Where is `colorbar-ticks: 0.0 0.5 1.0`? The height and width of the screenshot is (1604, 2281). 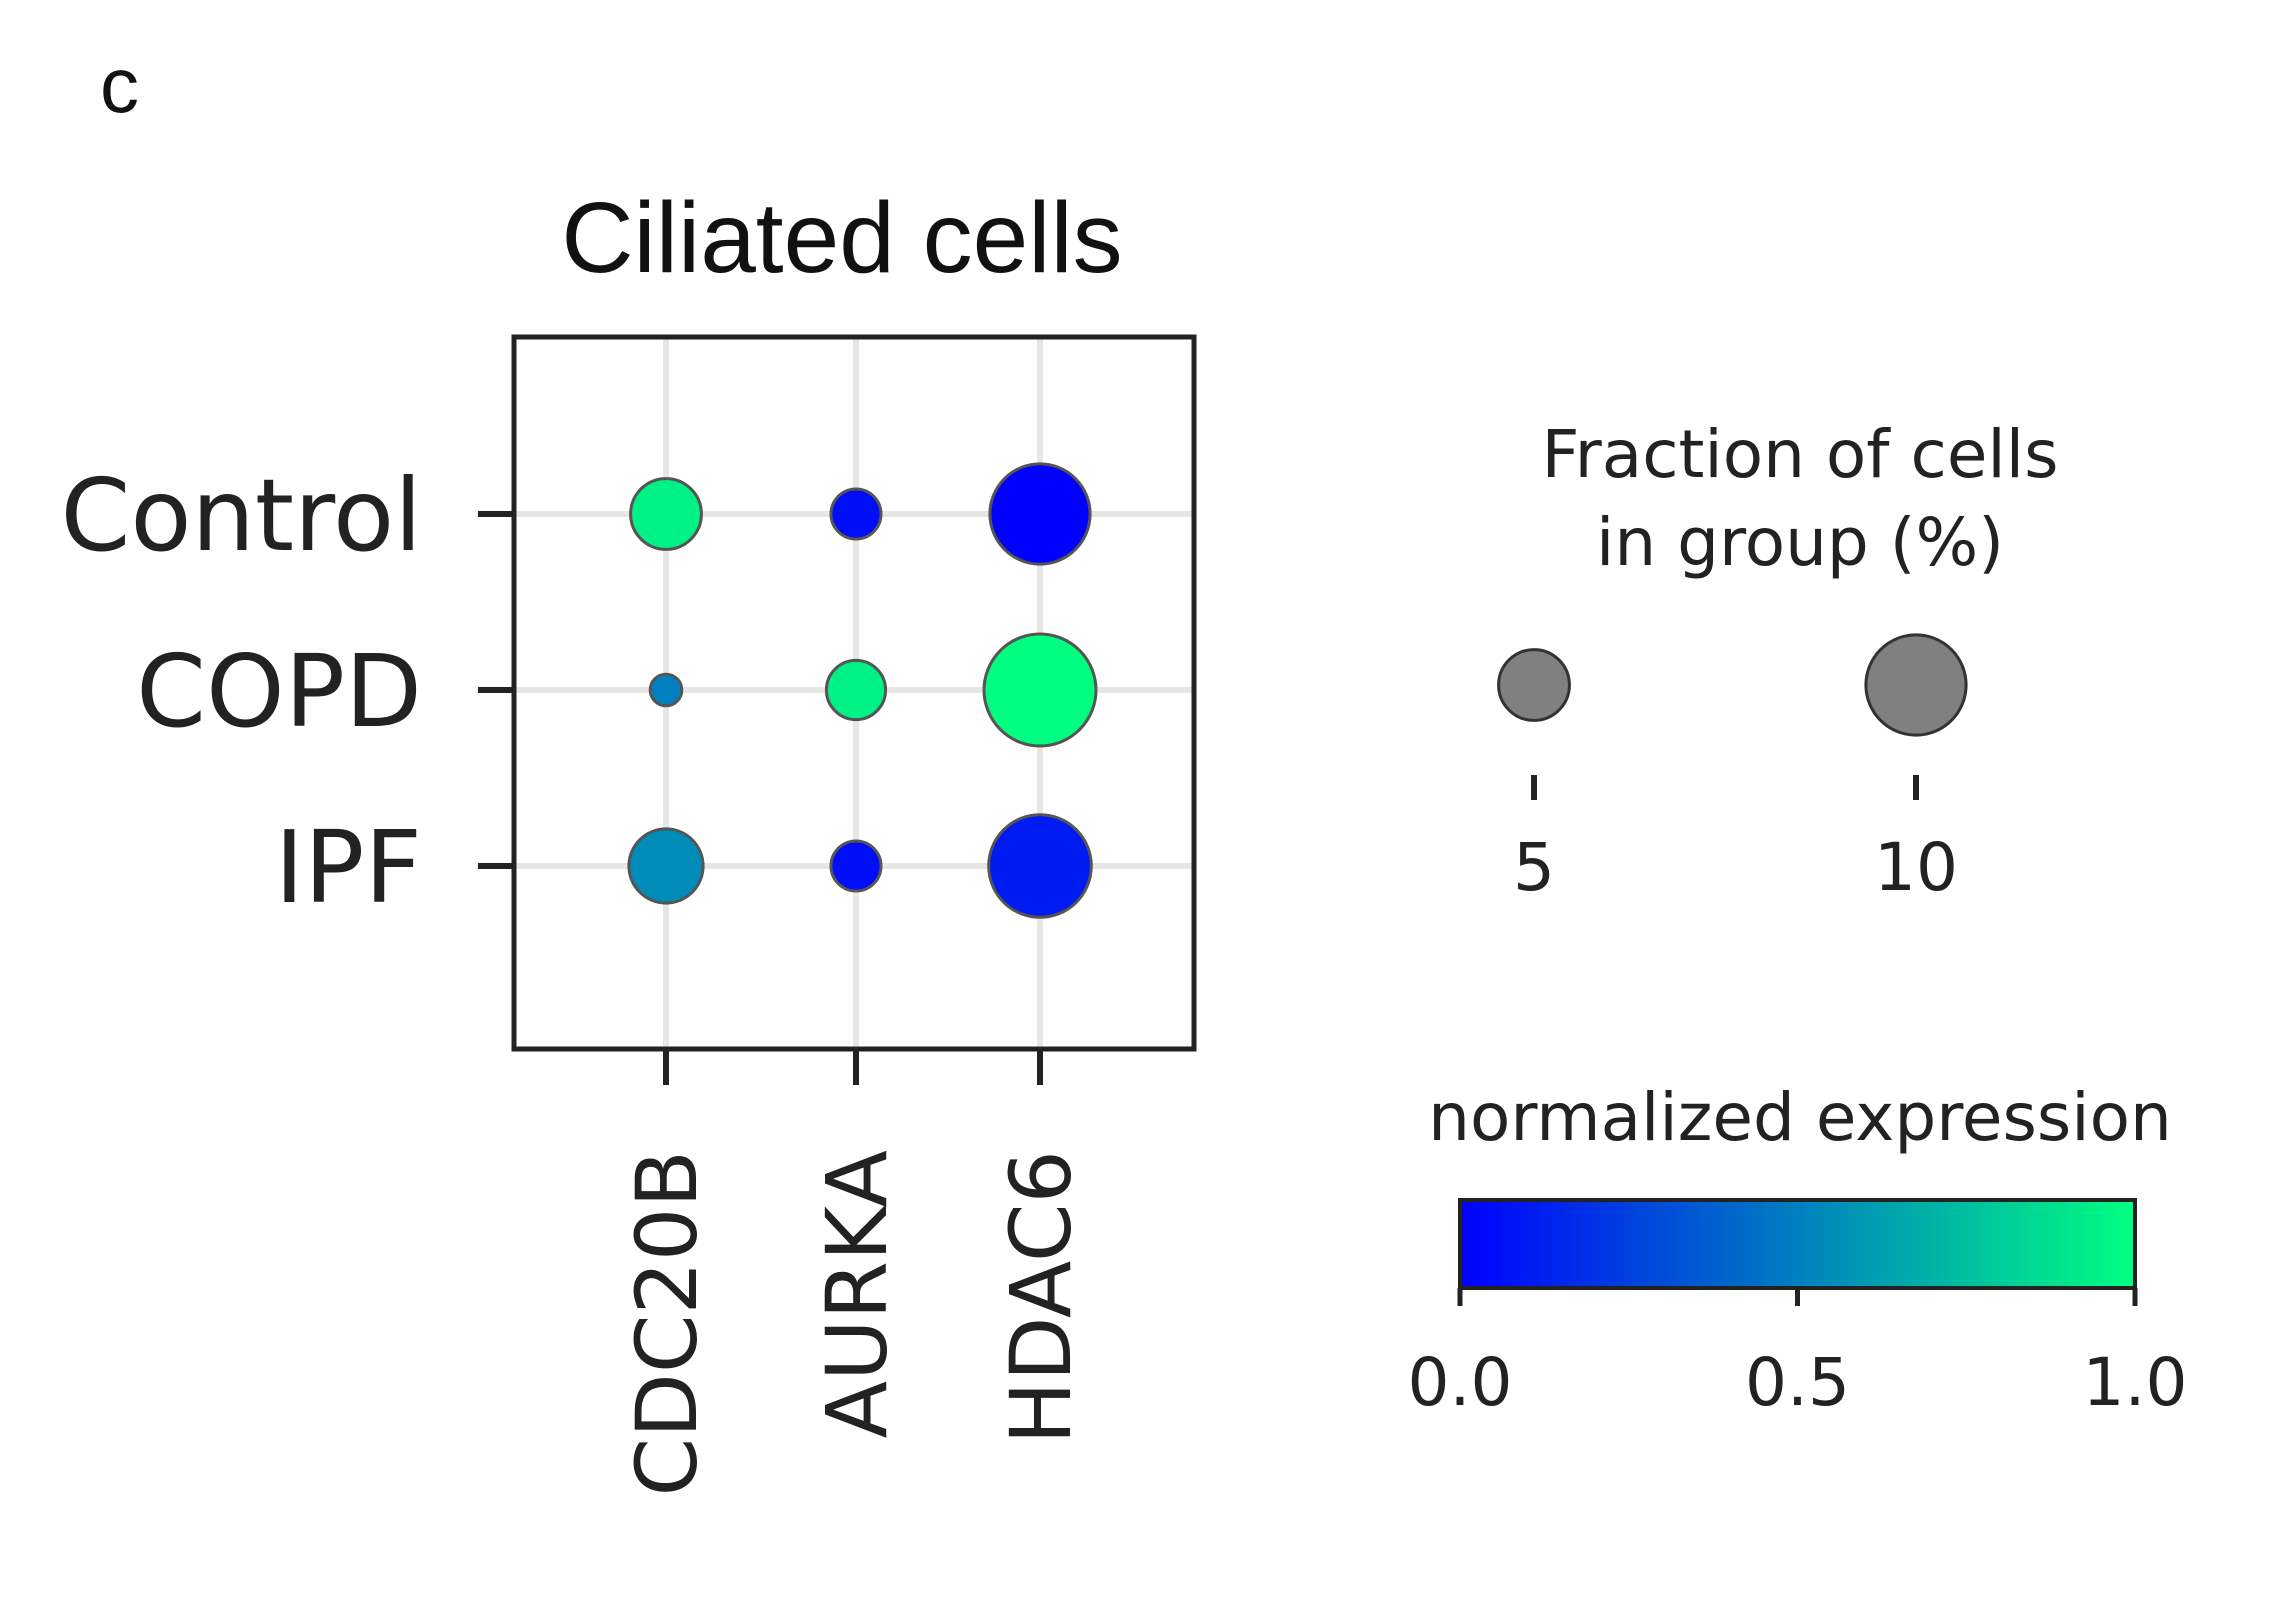 colorbar-ticks: 0.0 0.5 1.0 is located at coordinates (1798, 1354).